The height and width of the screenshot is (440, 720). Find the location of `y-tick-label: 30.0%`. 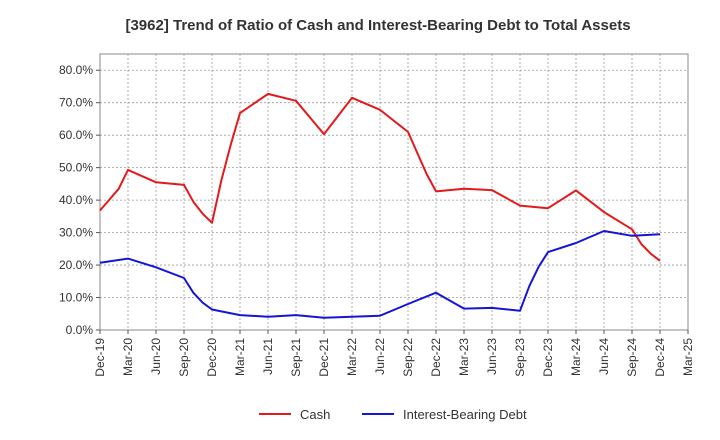

y-tick-label: 30.0% is located at coordinates (76, 233).